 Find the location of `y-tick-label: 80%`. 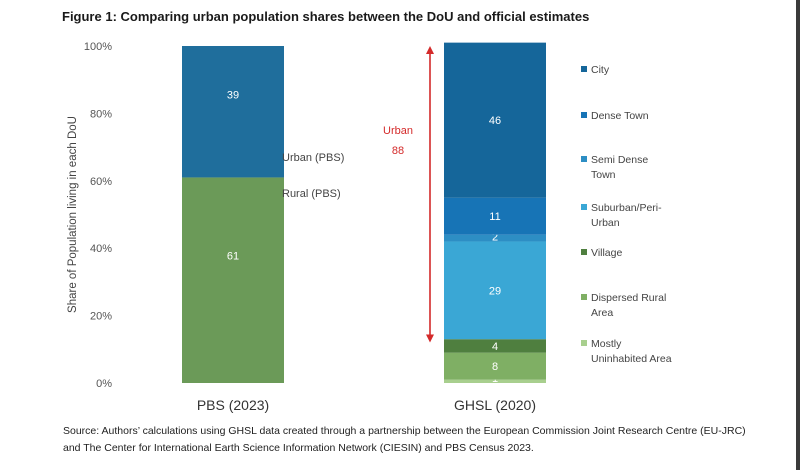

y-tick-label: 80% is located at coordinates (101, 114).